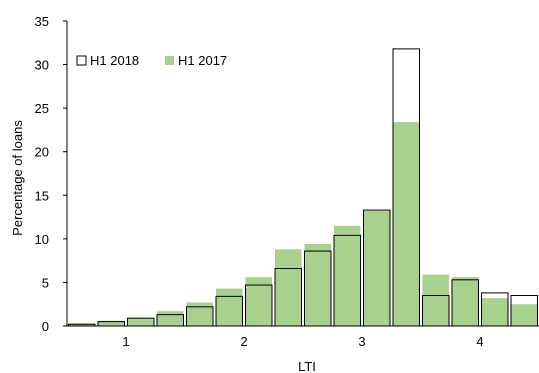  I want to click on y-axis-title: Percentage of loans, so click(17, 178).